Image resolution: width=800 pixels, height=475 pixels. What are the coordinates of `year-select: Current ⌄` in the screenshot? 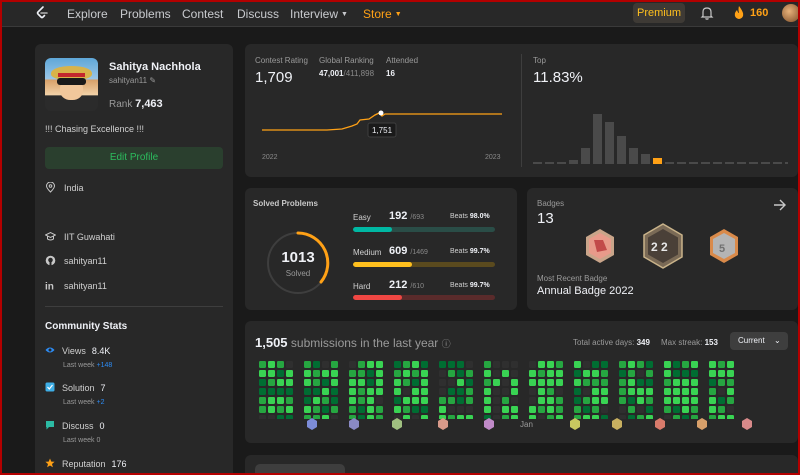 It's located at (759, 341).